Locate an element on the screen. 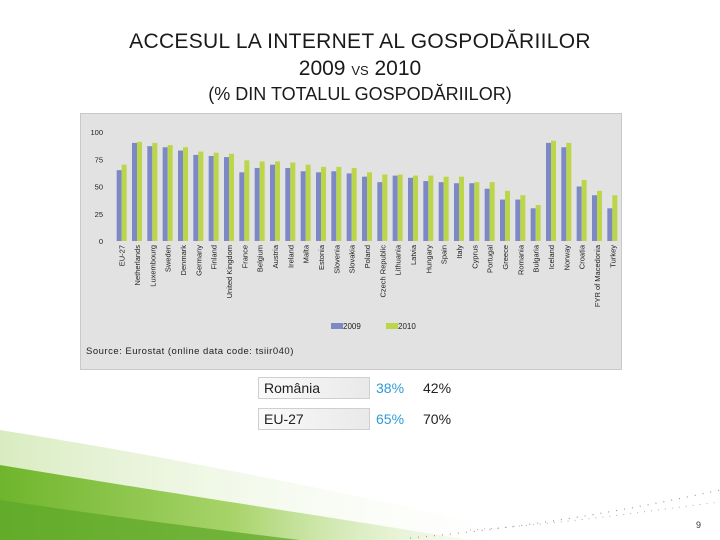 The width and height of the screenshot is (720, 540). x-tick-label: Malta is located at coordinates (306, 253).